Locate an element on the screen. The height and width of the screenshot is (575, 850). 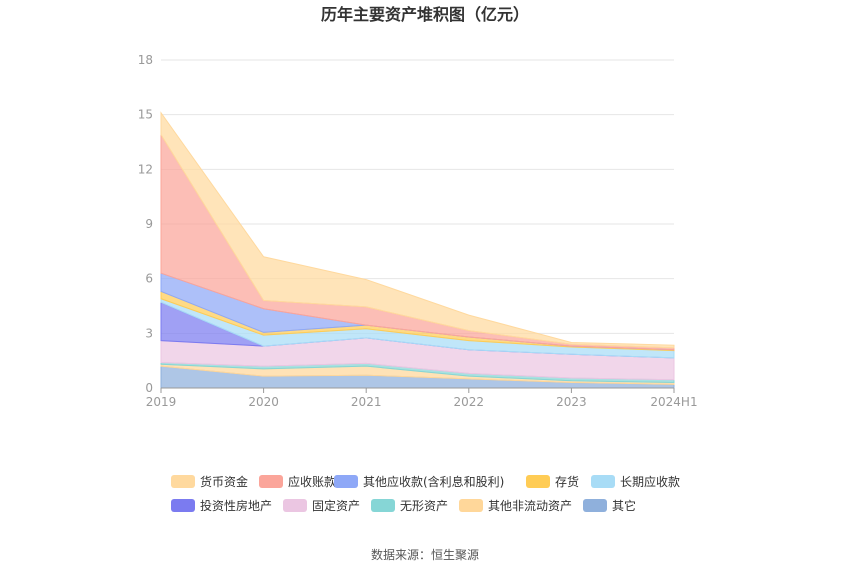
y-tick-label: 6 is located at coordinates (149, 279).